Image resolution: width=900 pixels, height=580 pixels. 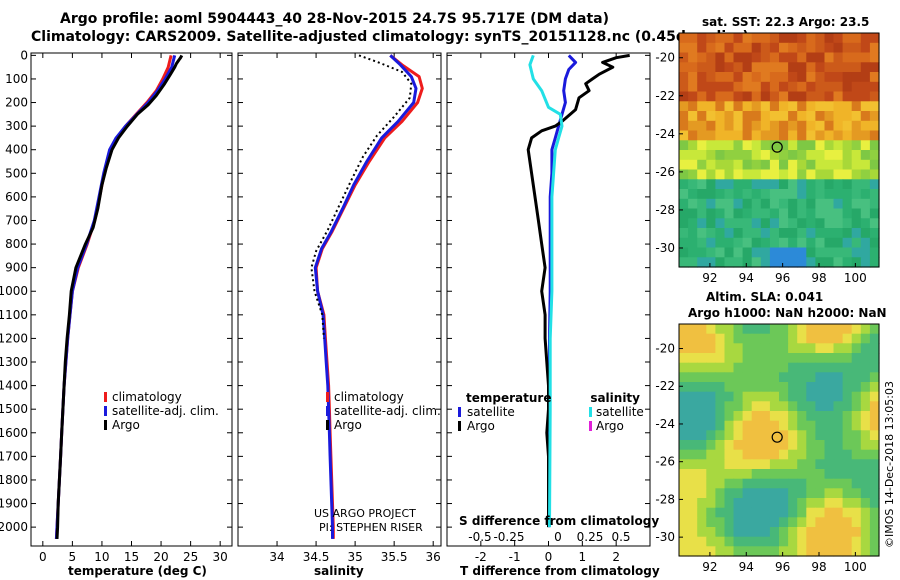 What do you see at coordinates (16, 244) in the screenshot?
I see `depth-tick-label: 800` at bounding box center [16, 244].